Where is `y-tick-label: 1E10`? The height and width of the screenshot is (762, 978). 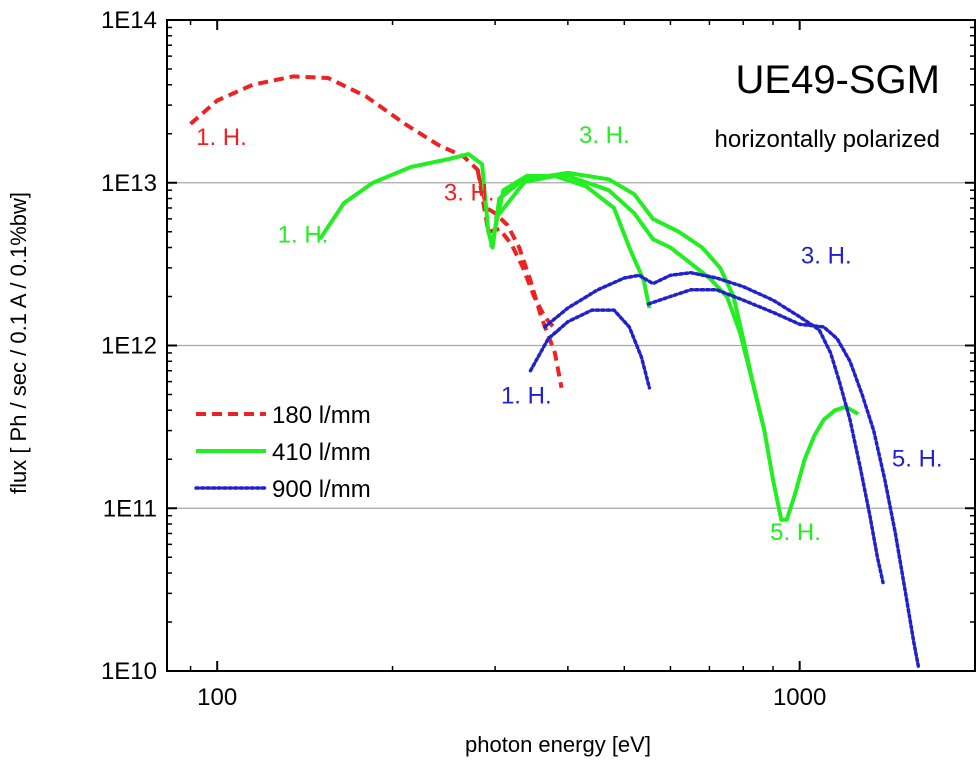
y-tick-label: 1E10 is located at coordinates (129, 671).